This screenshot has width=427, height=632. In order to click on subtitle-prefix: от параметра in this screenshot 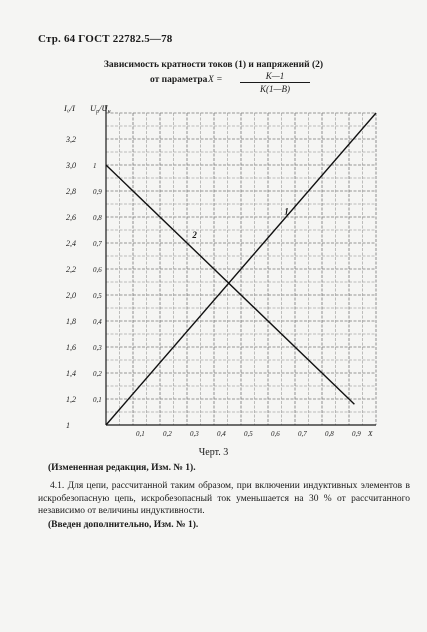, I will do `click(179, 80)`.